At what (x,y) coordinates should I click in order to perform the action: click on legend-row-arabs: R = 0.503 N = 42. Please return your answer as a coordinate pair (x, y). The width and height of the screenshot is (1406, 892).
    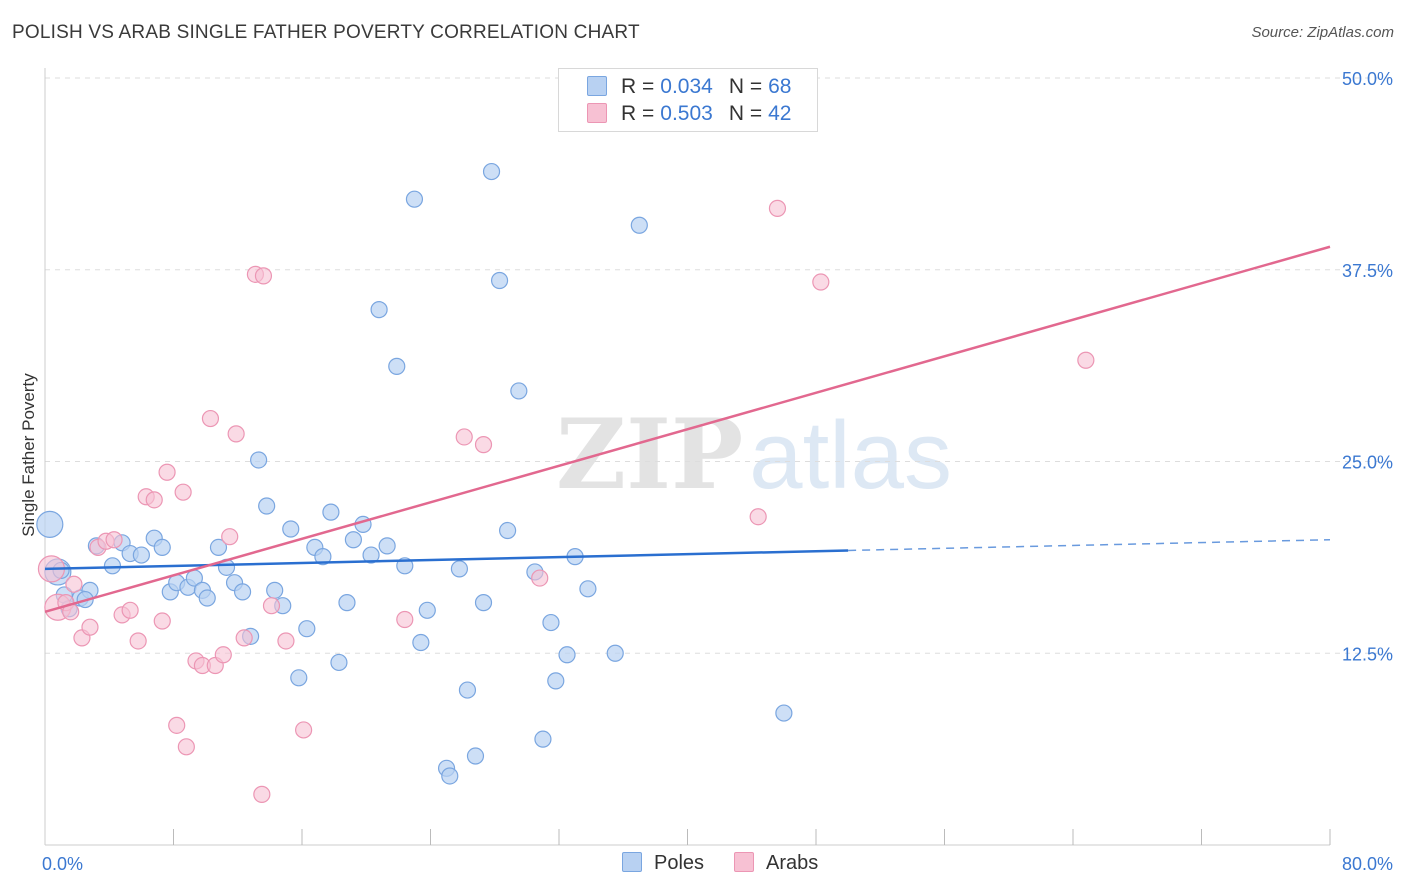
    Looking at the image, I should click on (689, 114).